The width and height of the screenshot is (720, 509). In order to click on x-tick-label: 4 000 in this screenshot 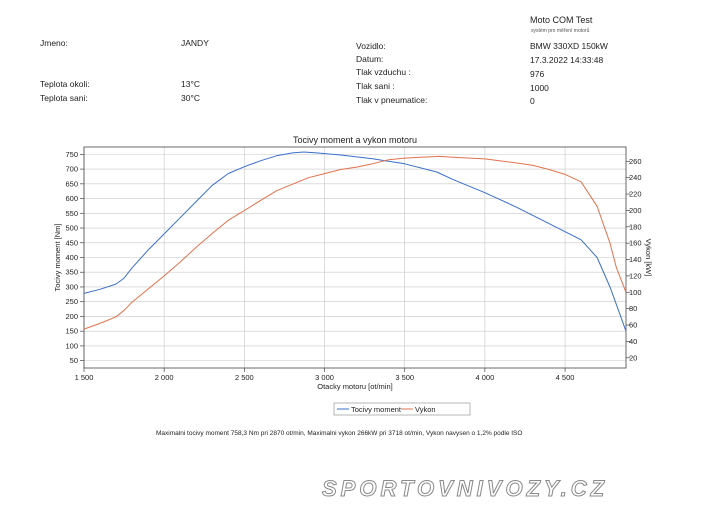, I will do `click(484, 377)`.